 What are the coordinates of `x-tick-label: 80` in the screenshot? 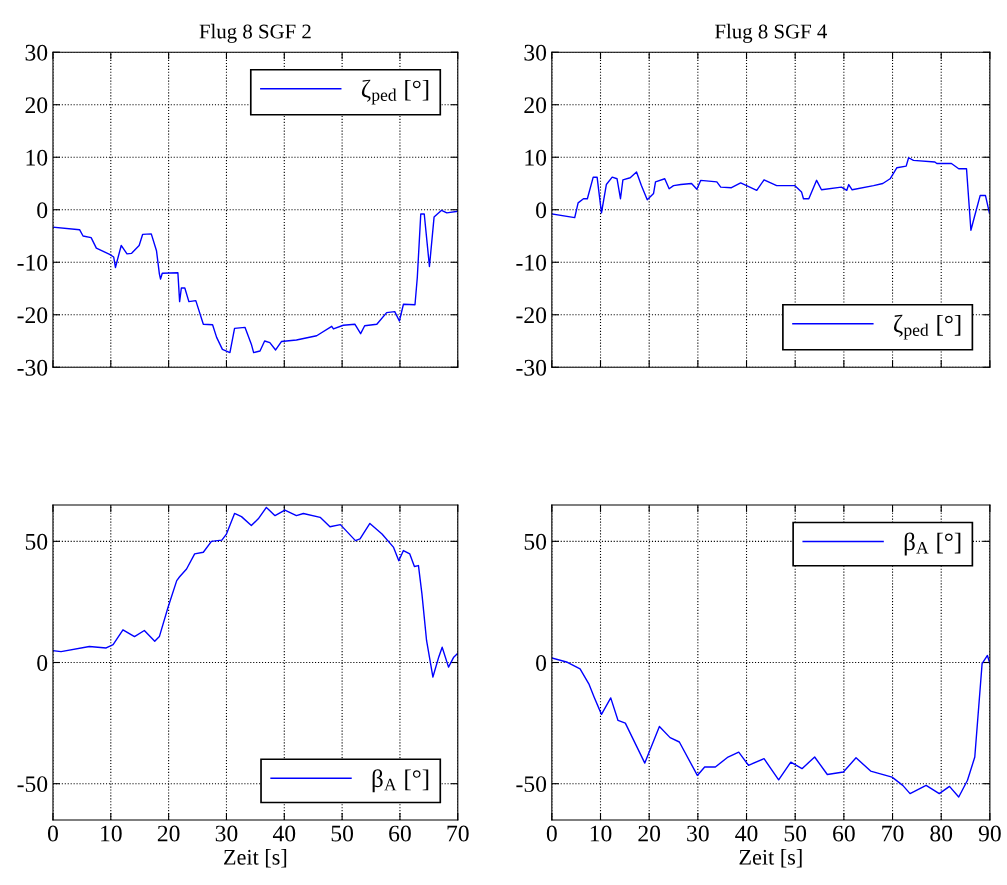 It's located at (941, 833).